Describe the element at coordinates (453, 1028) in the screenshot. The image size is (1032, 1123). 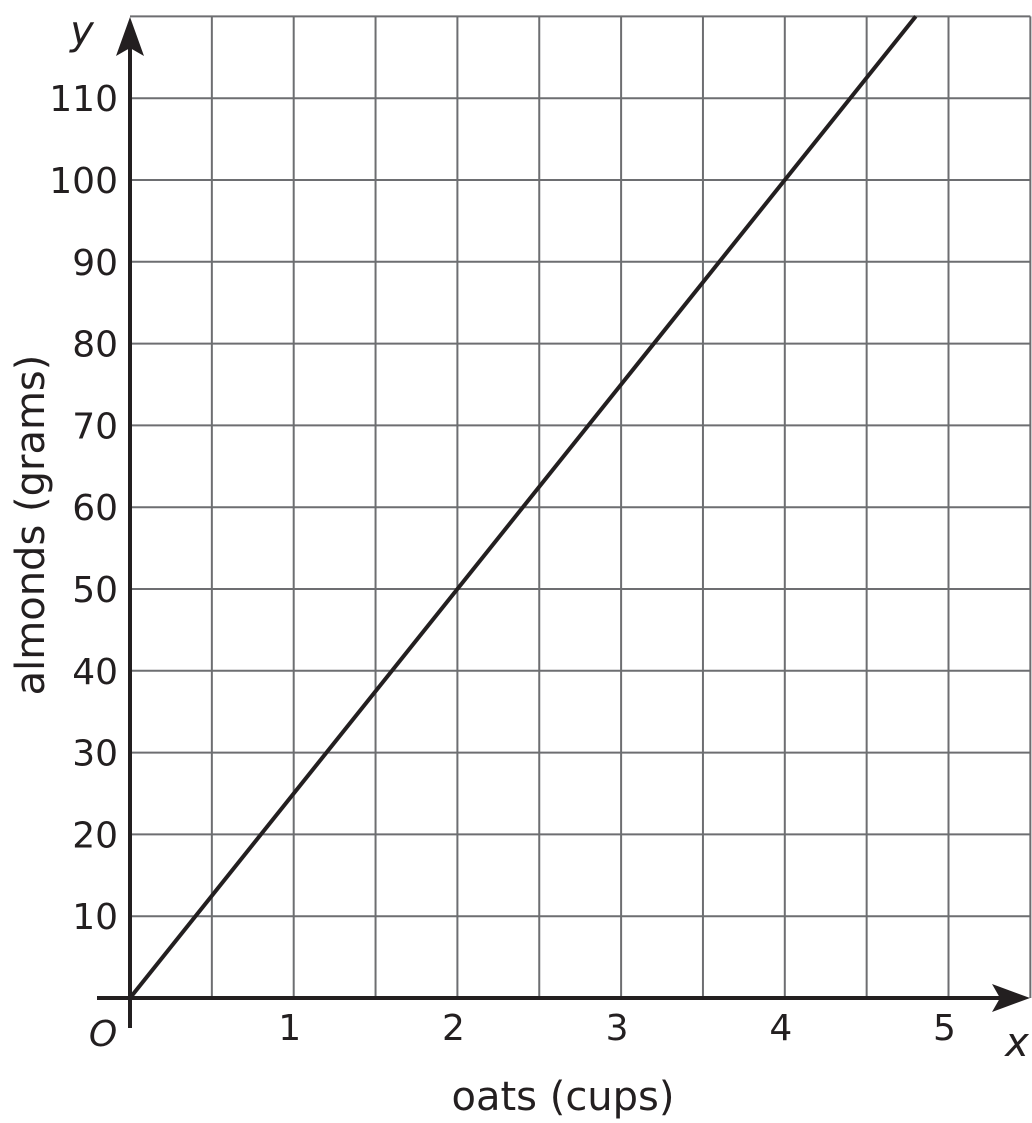
I see `x-tick-label: 2` at that location.